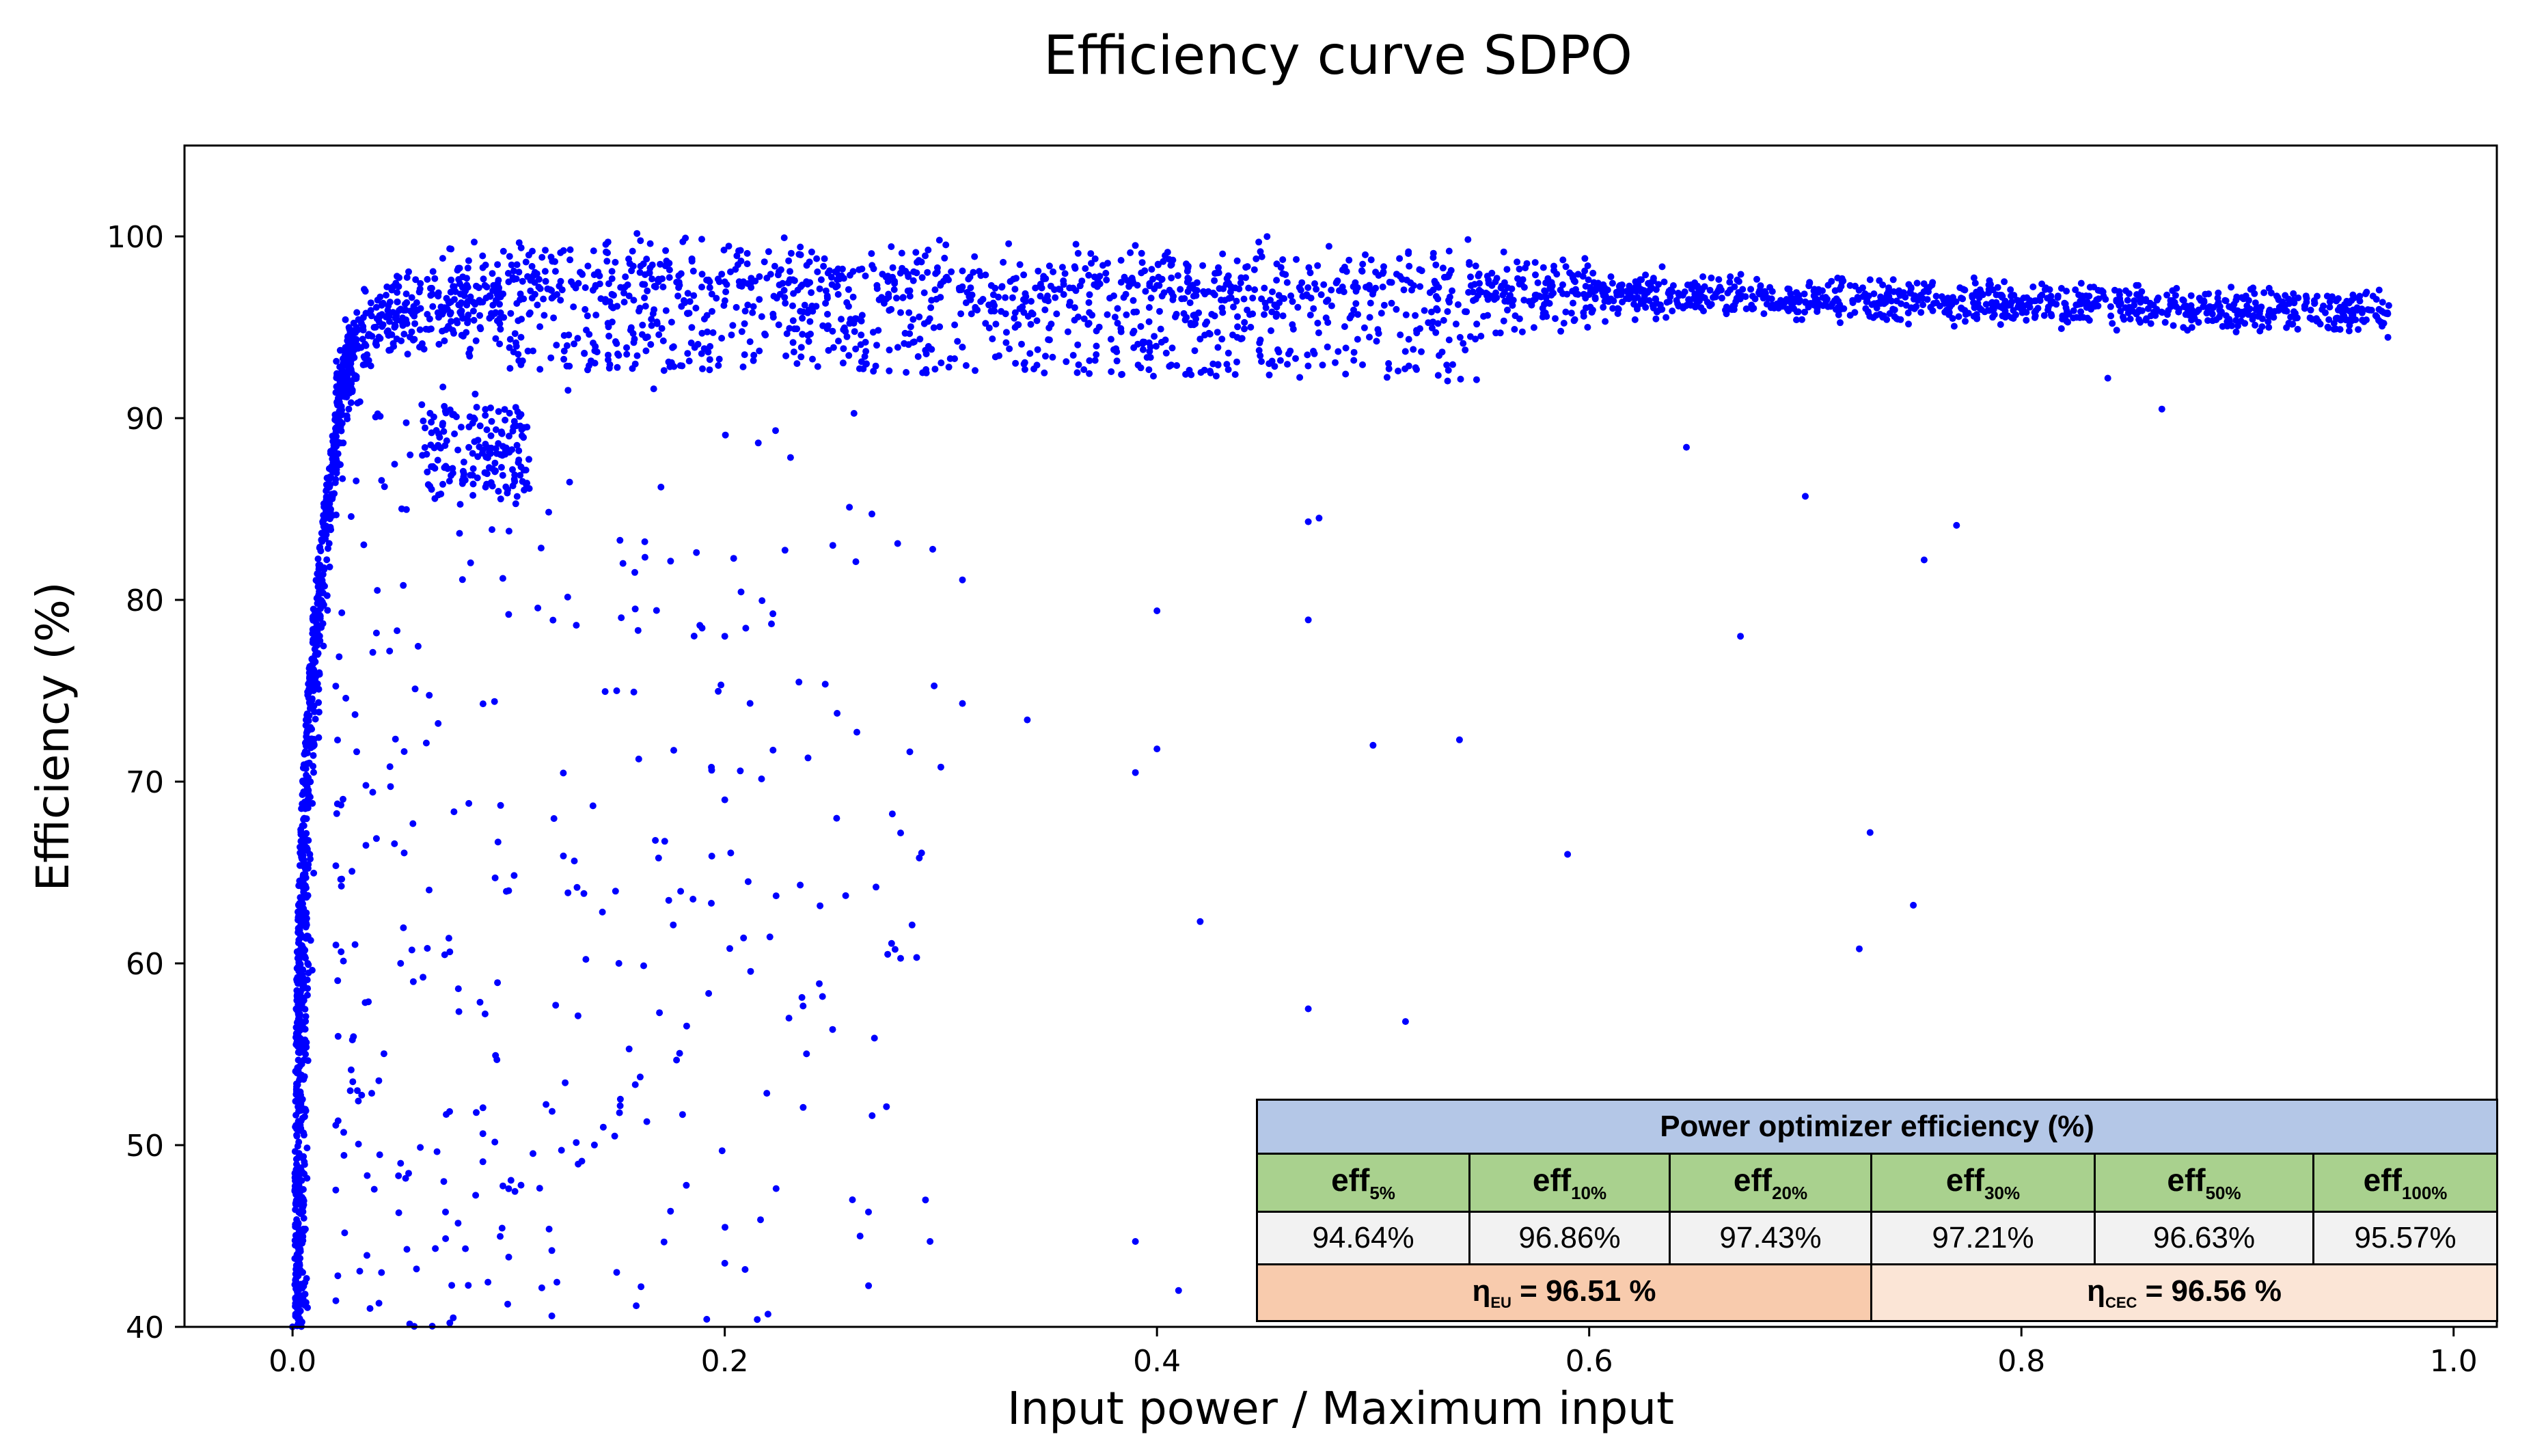  I want to click on value-eff-100: 95.57%, so click(2405, 1238).